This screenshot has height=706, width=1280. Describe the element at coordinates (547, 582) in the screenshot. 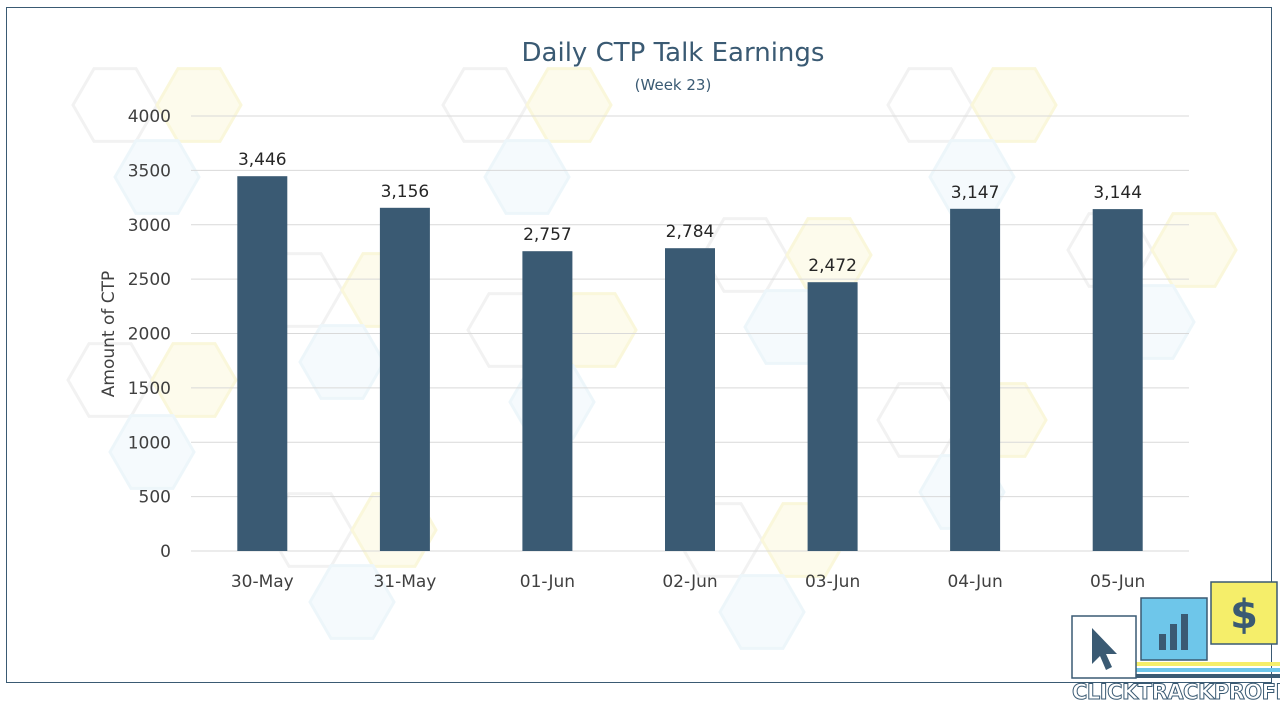

I see `x-tick-label: 01-Jun` at that location.